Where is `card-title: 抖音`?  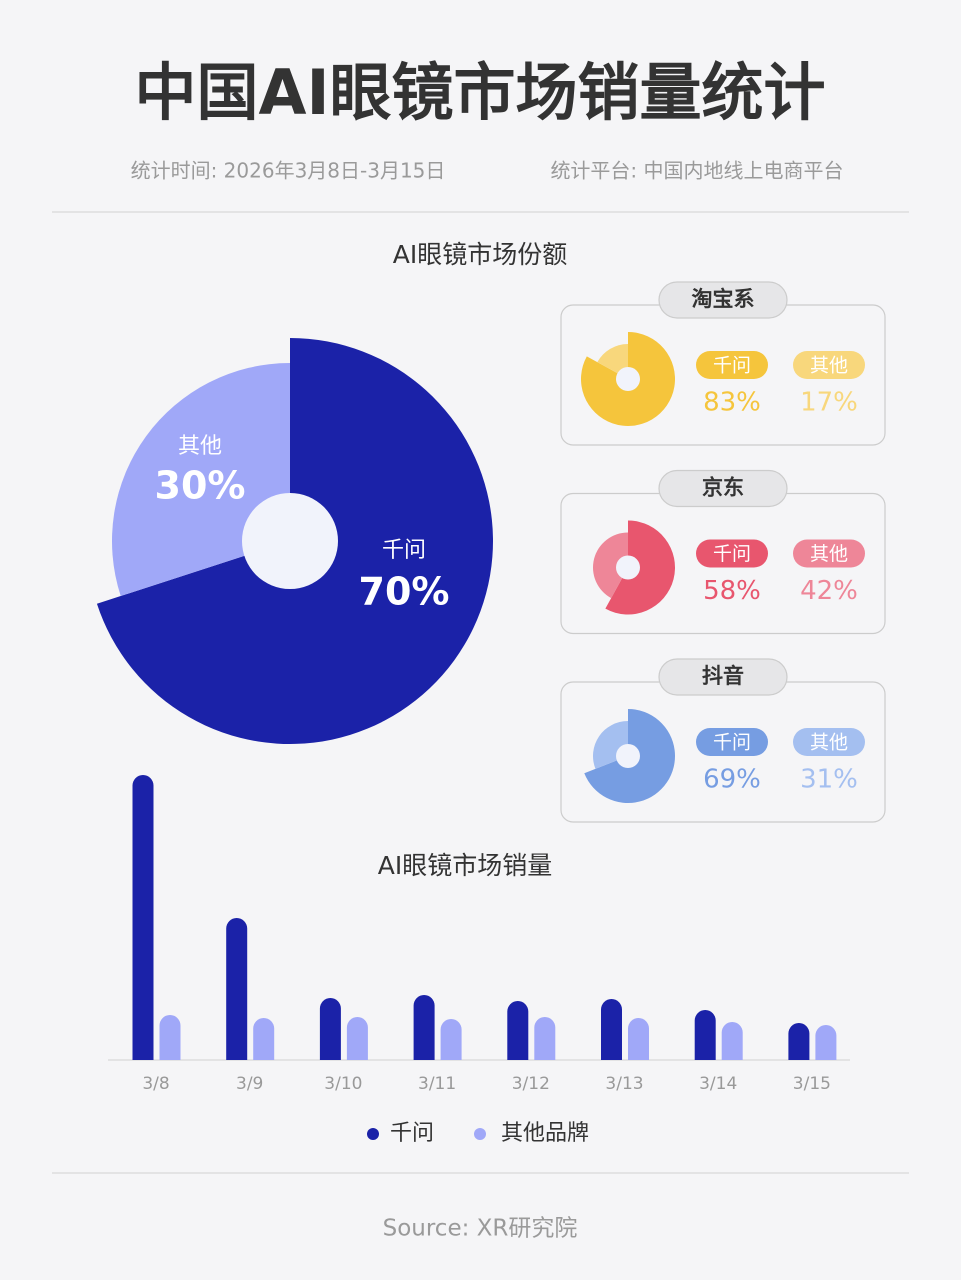
card-title: 抖音 is located at coordinates (723, 676).